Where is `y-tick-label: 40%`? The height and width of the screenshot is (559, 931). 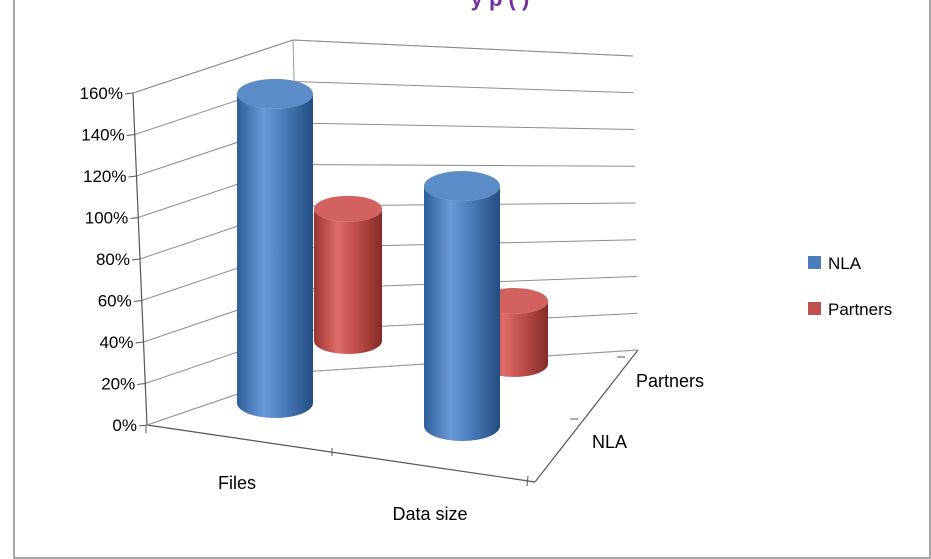 y-tick-label: 40% is located at coordinates (116, 342).